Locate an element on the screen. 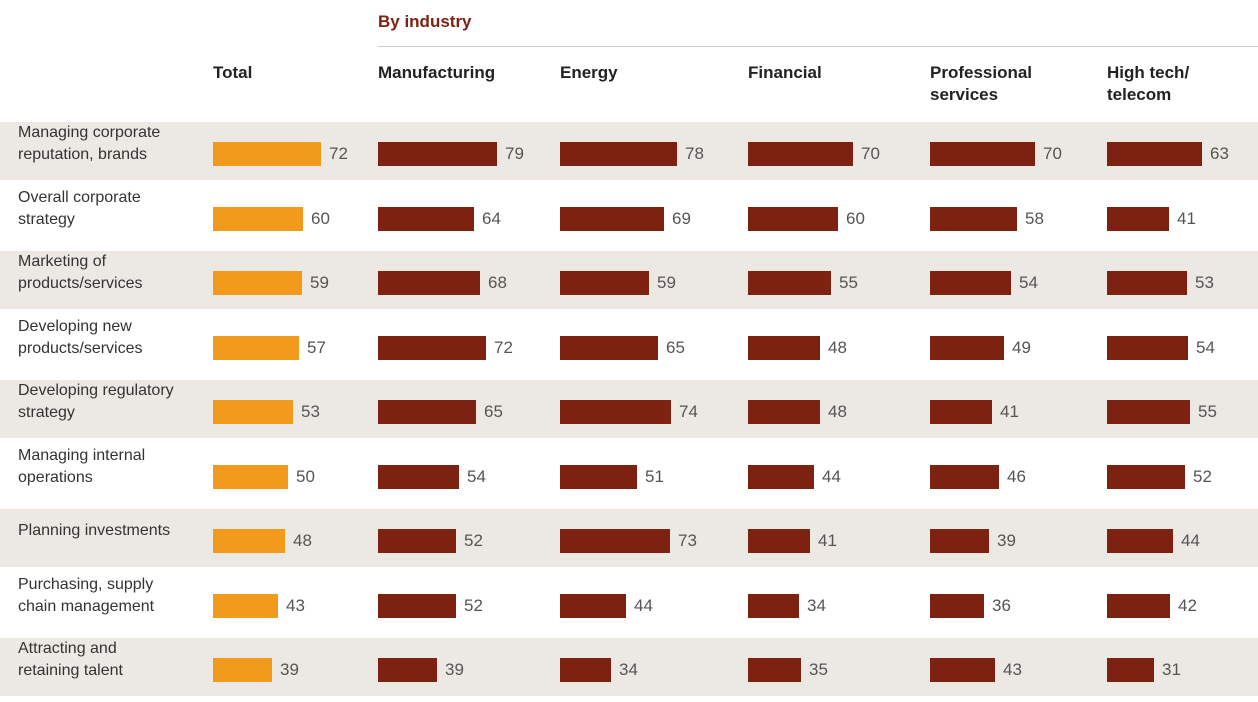 This screenshot has height=702, width=1258. bar-value-label: 41 is located at coordinates (827, 540).